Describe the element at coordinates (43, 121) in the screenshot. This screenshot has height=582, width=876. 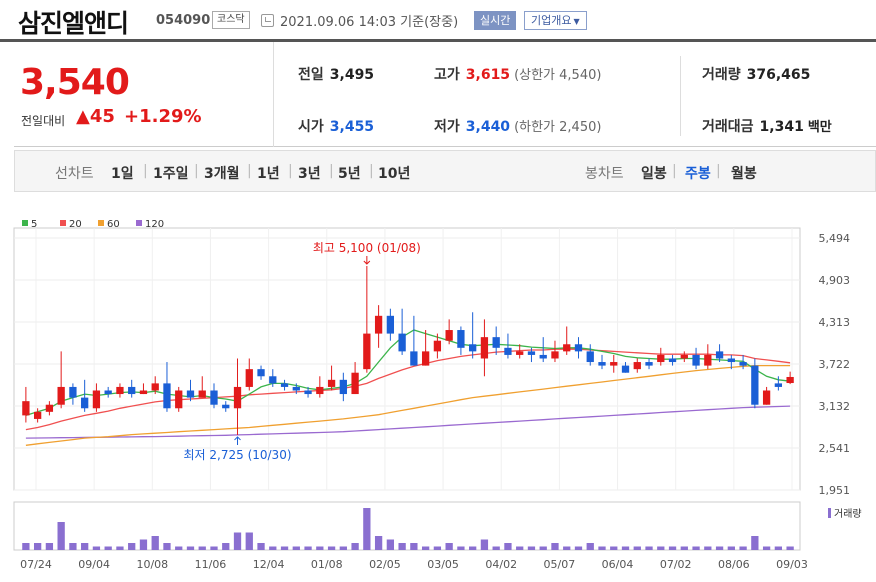
I see `change-label: 전일대비` at that location.